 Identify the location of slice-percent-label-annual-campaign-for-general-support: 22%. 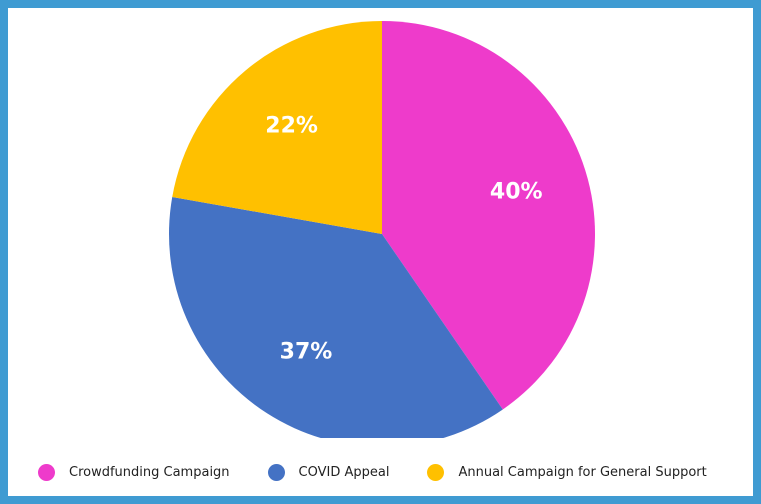
(291, 125).